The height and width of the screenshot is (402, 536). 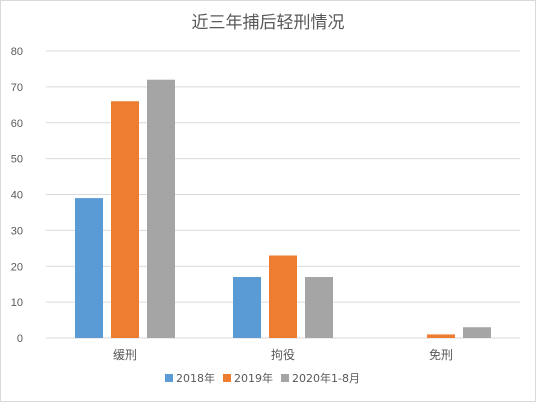 I want to click on x-category-label: 缓刑, so click(x=125, y=355).